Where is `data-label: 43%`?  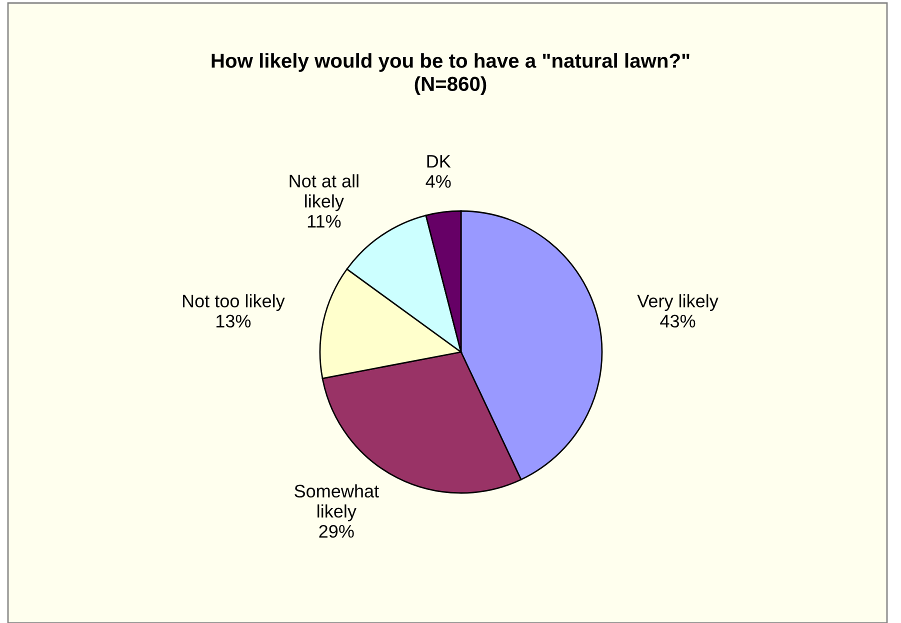
data-label: 43% is located at coordinates (678, 321).